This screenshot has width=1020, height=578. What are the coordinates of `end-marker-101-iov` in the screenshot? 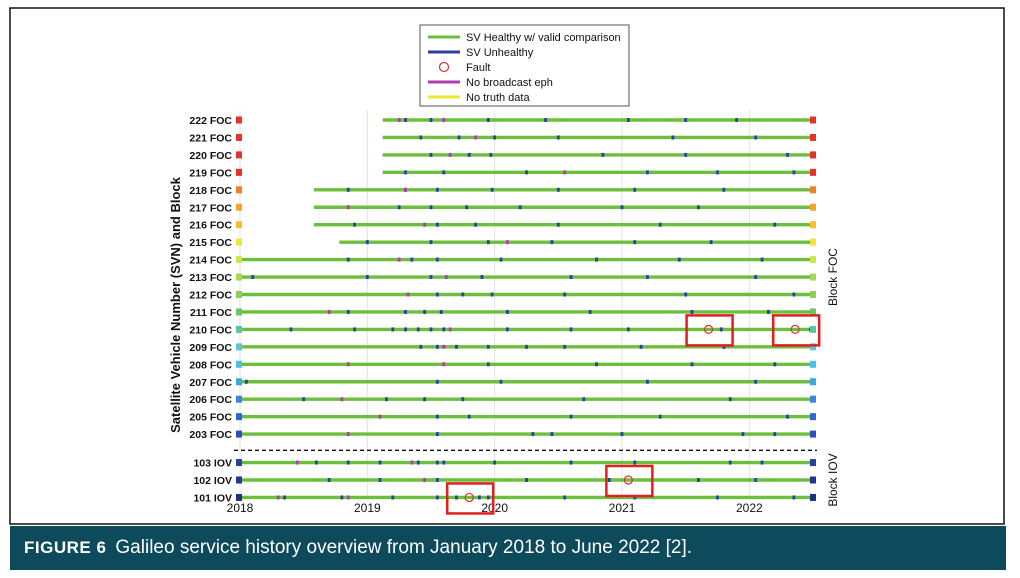 It's located at (813, 497).